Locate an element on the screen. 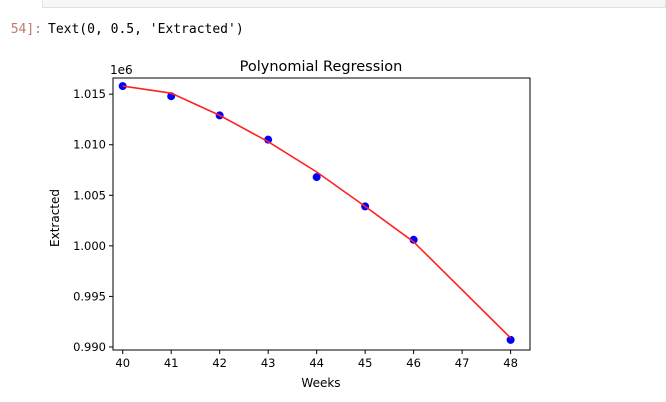  x-tick-label: 41 is located at coordinates (171, 363).